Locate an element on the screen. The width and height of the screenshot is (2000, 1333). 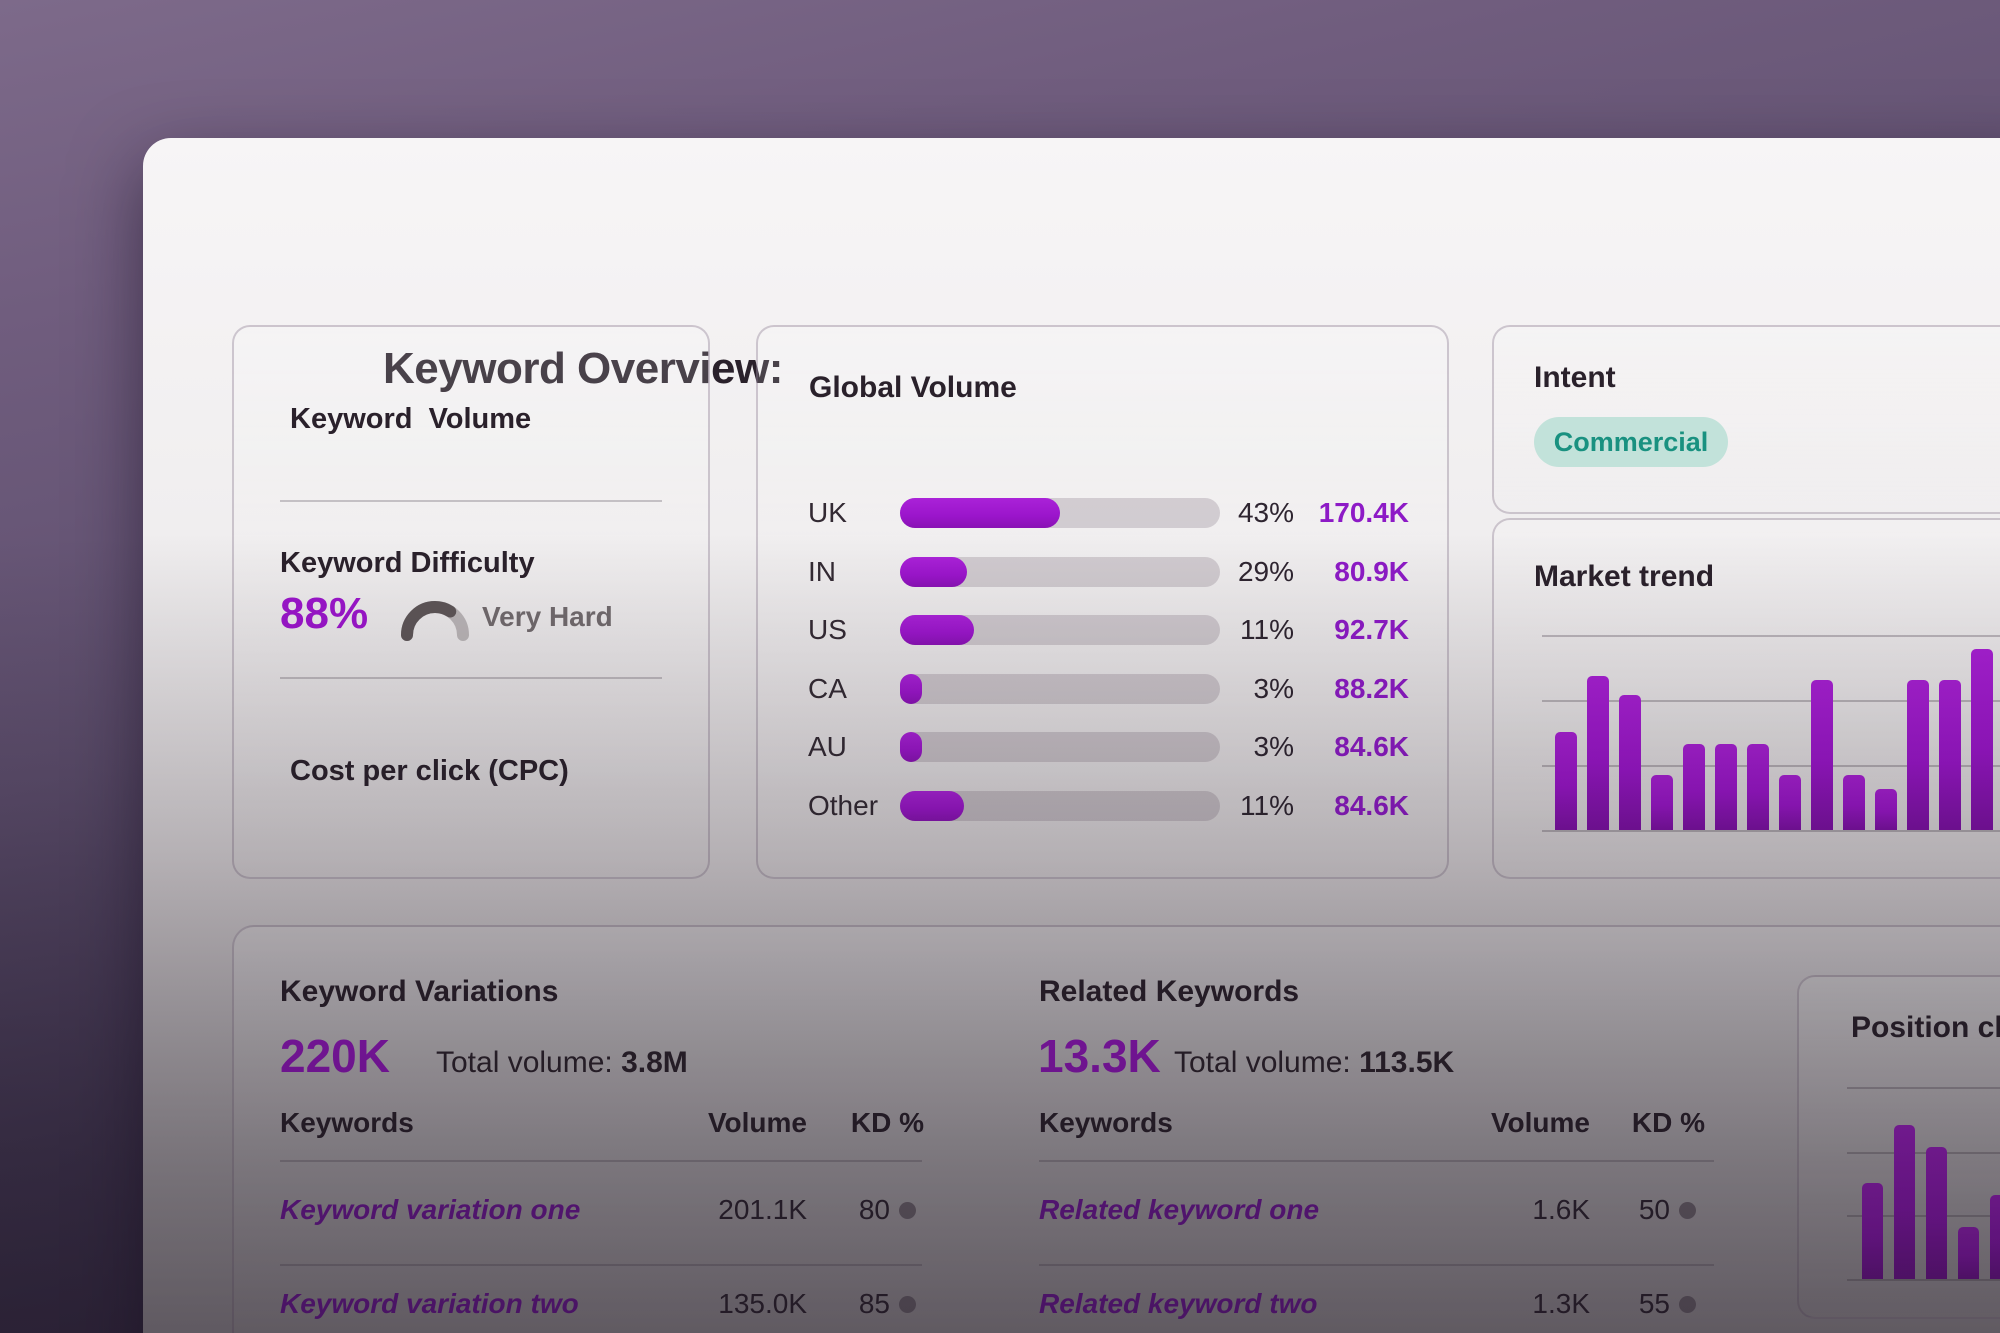
keyword-variations-title: Keyword Variations is located at coordinates (419, 991).